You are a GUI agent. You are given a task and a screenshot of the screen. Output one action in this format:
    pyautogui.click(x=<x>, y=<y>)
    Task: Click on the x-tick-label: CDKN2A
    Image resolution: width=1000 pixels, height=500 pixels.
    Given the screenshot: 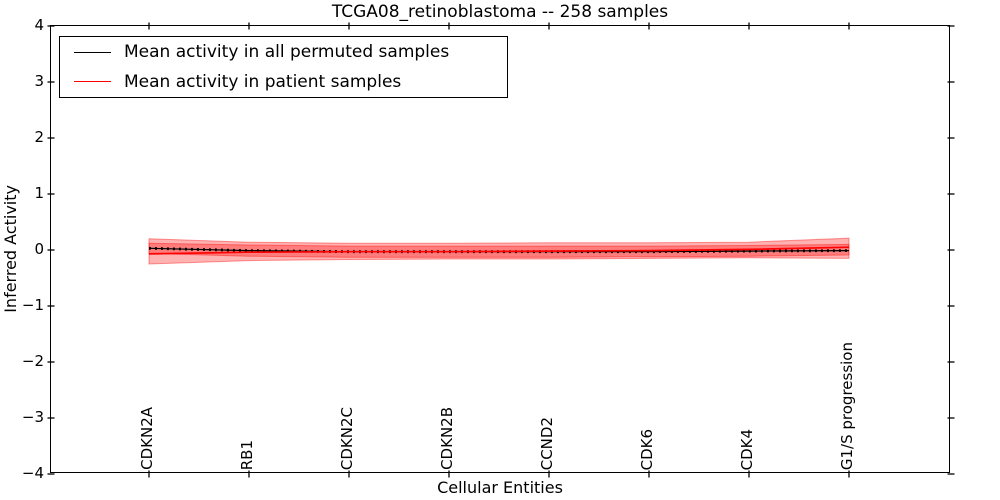 What is the action you would take?
    pyautogui.click(x=147, y=438)
    